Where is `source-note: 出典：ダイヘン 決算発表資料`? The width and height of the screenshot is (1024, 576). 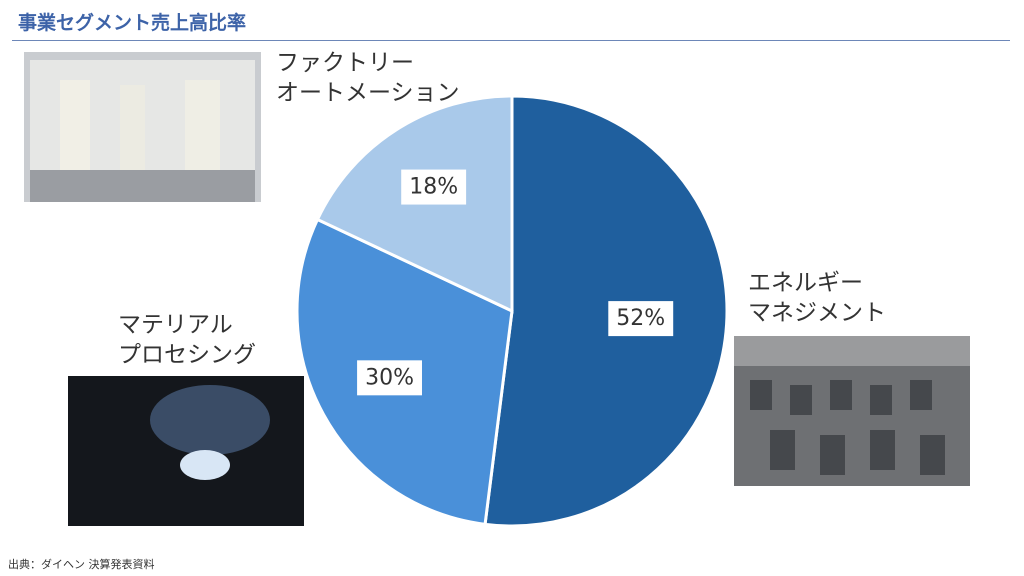 source-note: 出典：ダイヘン 決算発表資料 is located at coordinates (81, 564).